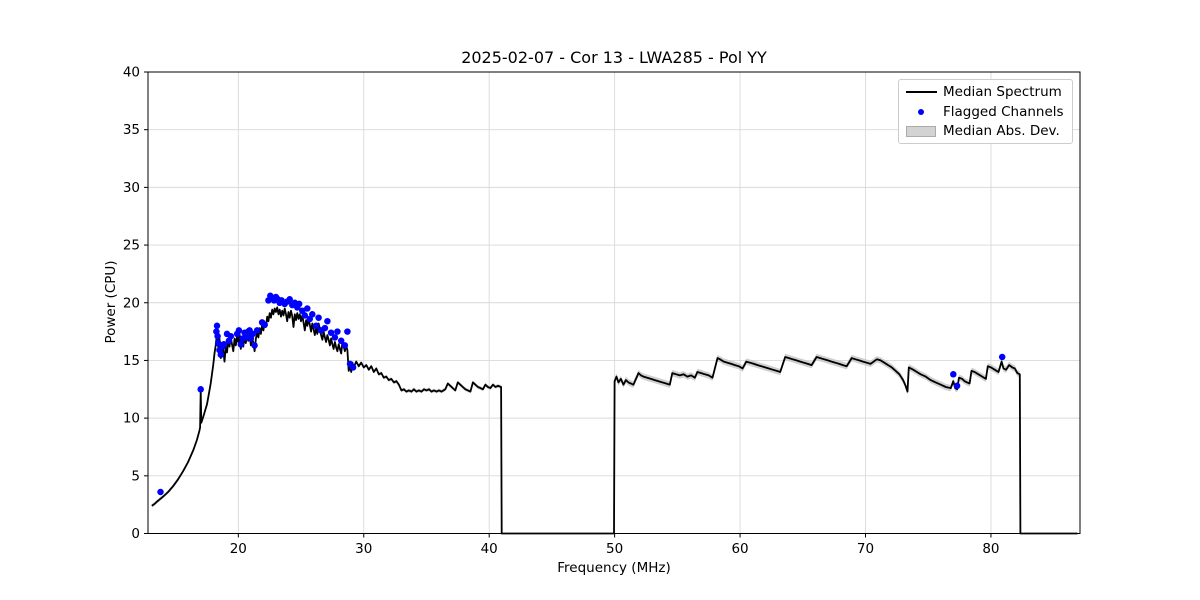 This screenshot has height=600, width=1200. What do you see at coordinates (1003, 111) in the screenshot?
I see `legend-label-flagged-channels: Flagged Channels` at bounding box center [1003, 111].